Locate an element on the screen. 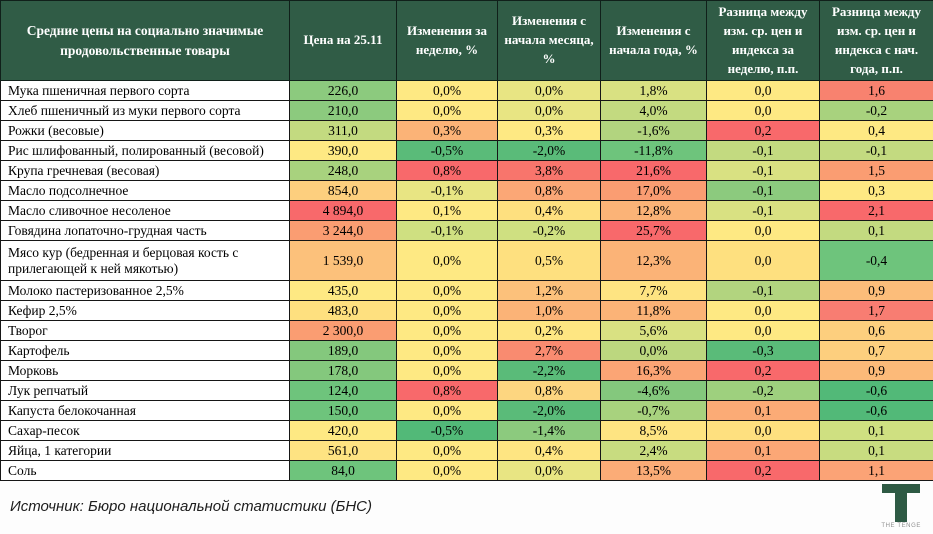  col-header-price: Цена на 25.11 is located at coordinates (343, 41).